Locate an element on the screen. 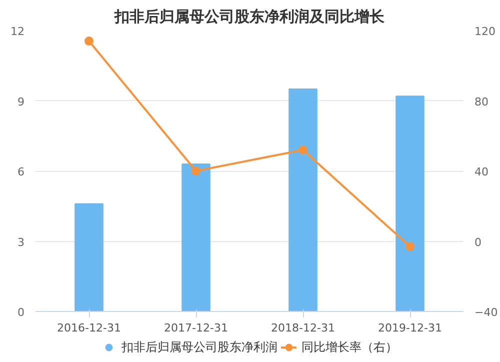 The width and height of the screenshot is (500, 362). legend-label: 扣非后归属母公司股东净利润 is located at coordinates (200, 347).